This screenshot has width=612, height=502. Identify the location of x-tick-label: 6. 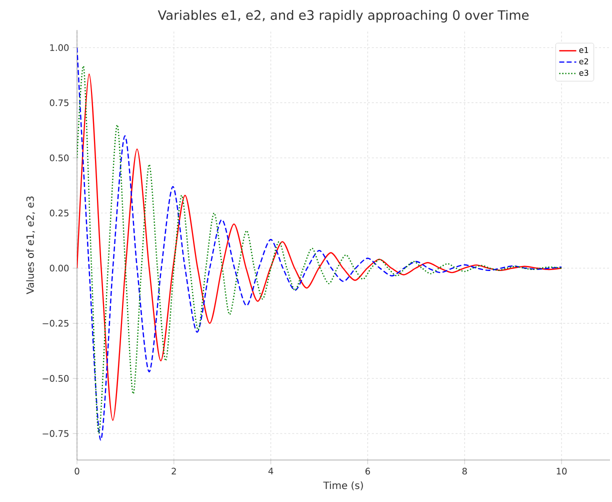
(368, 471).